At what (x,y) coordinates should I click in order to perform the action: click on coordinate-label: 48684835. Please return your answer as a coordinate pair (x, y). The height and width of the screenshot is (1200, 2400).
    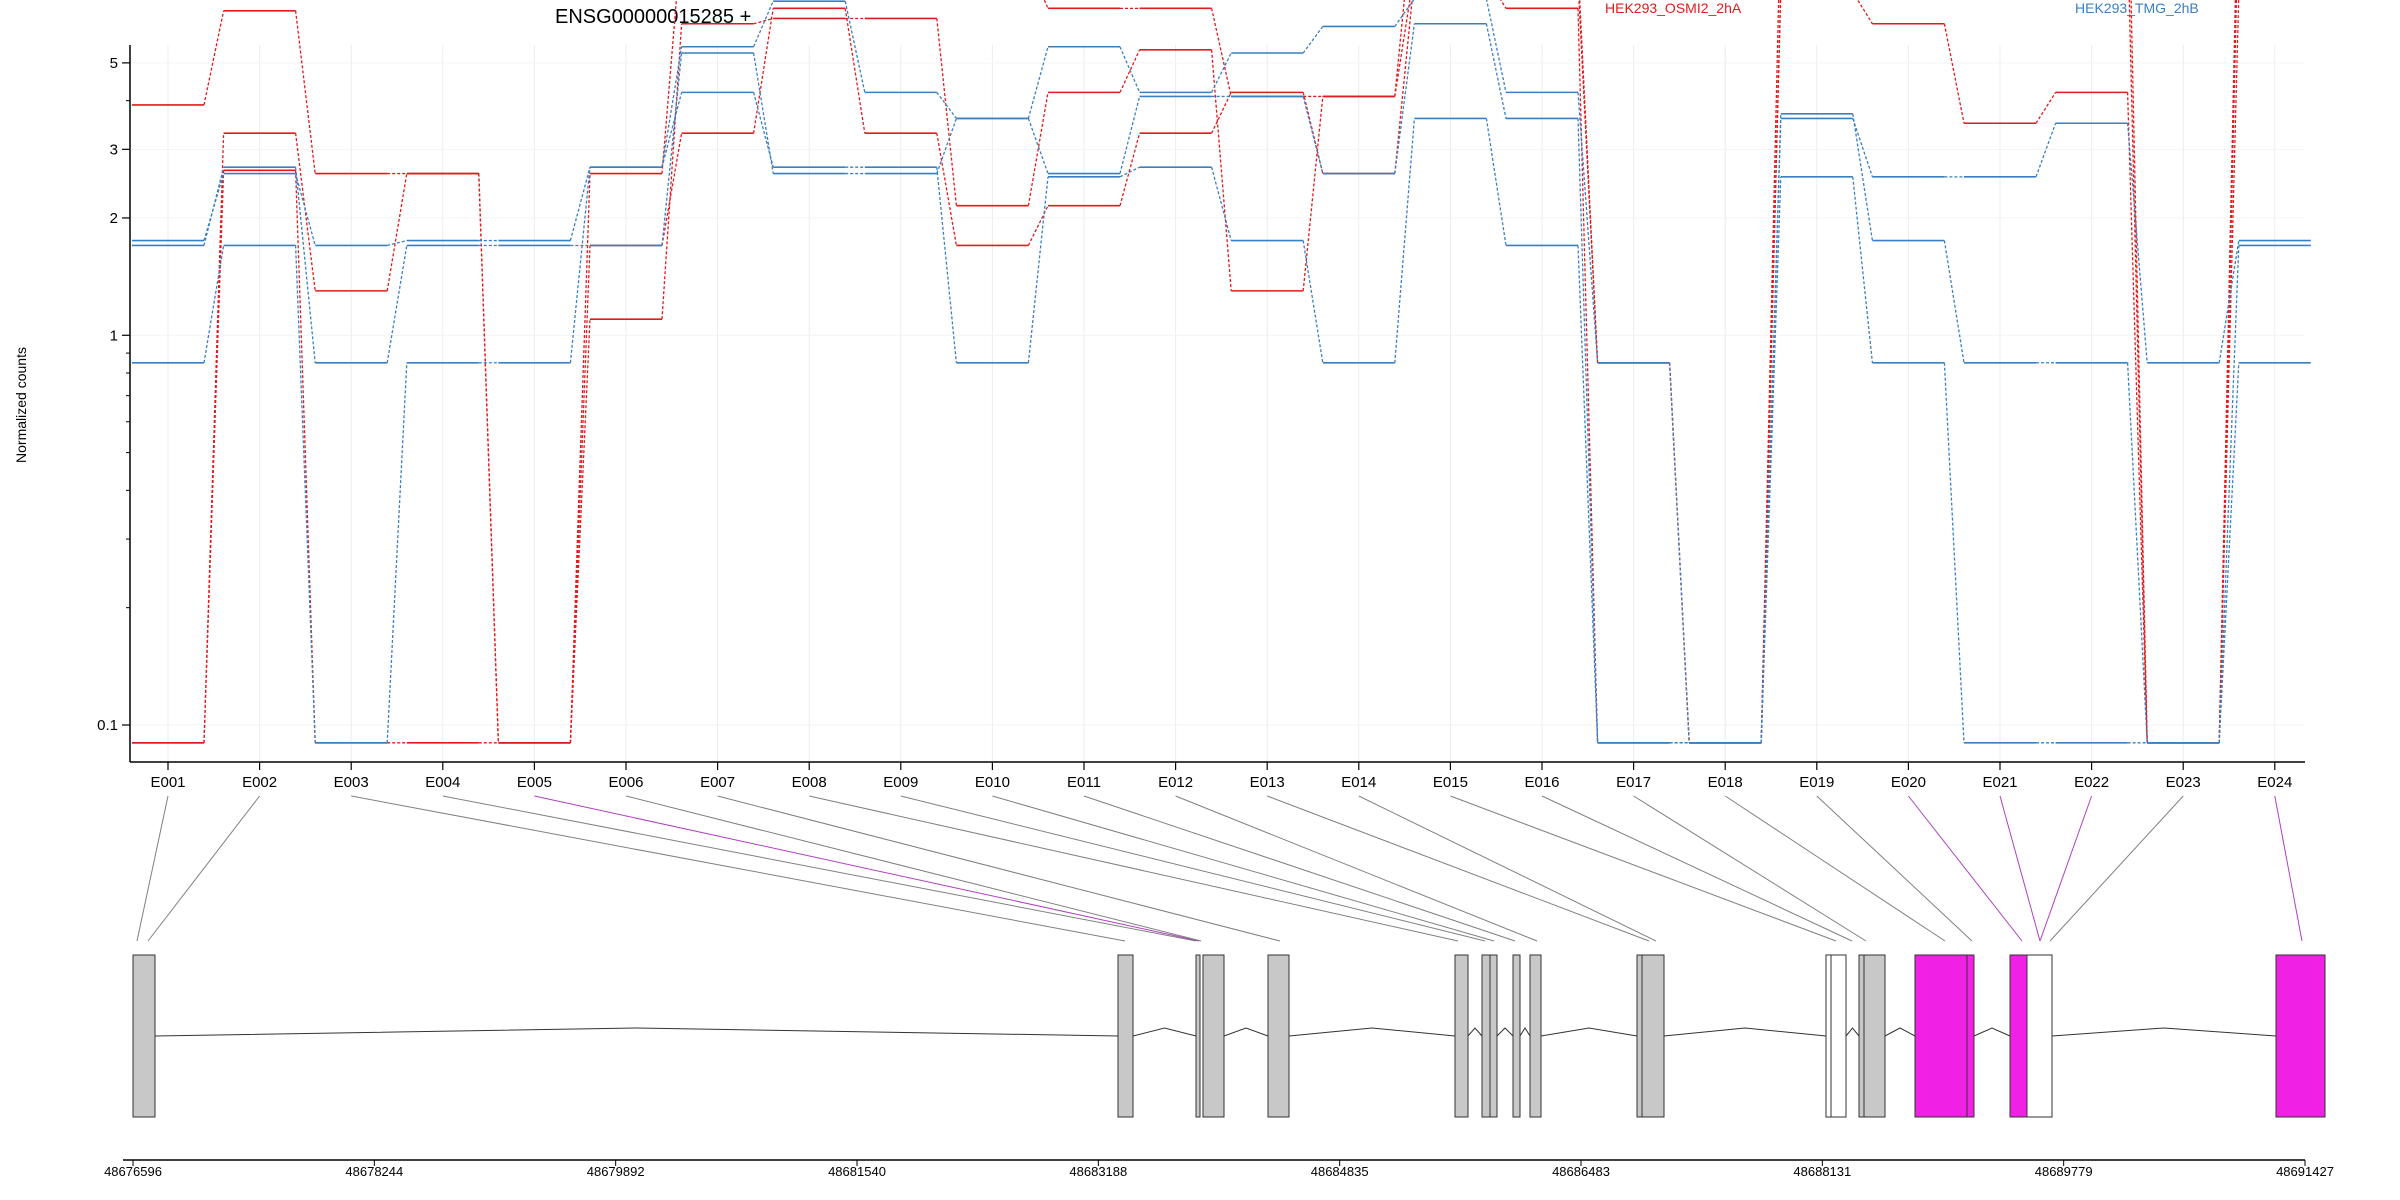
    Looking at the image, I should click on (1340, 1171).